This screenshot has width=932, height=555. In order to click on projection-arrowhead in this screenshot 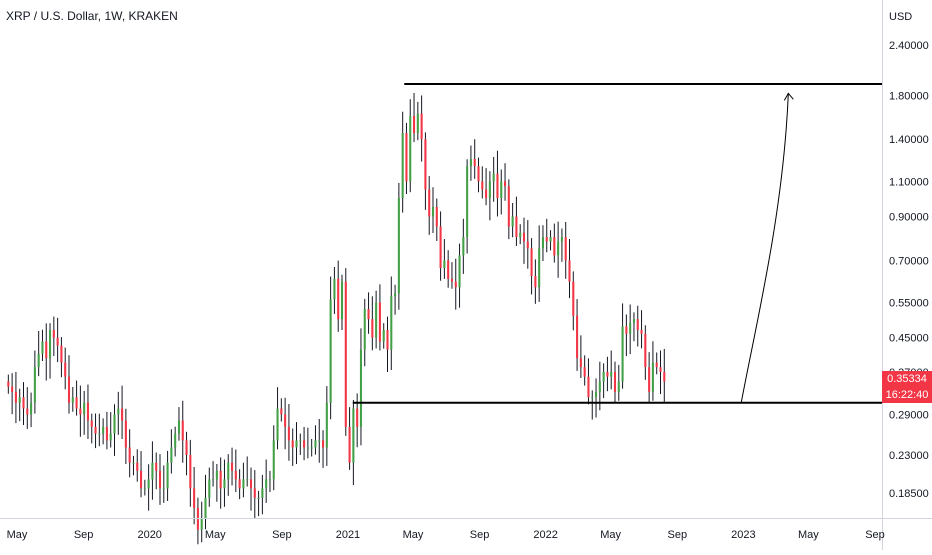, I will do `click(788, 96)`.